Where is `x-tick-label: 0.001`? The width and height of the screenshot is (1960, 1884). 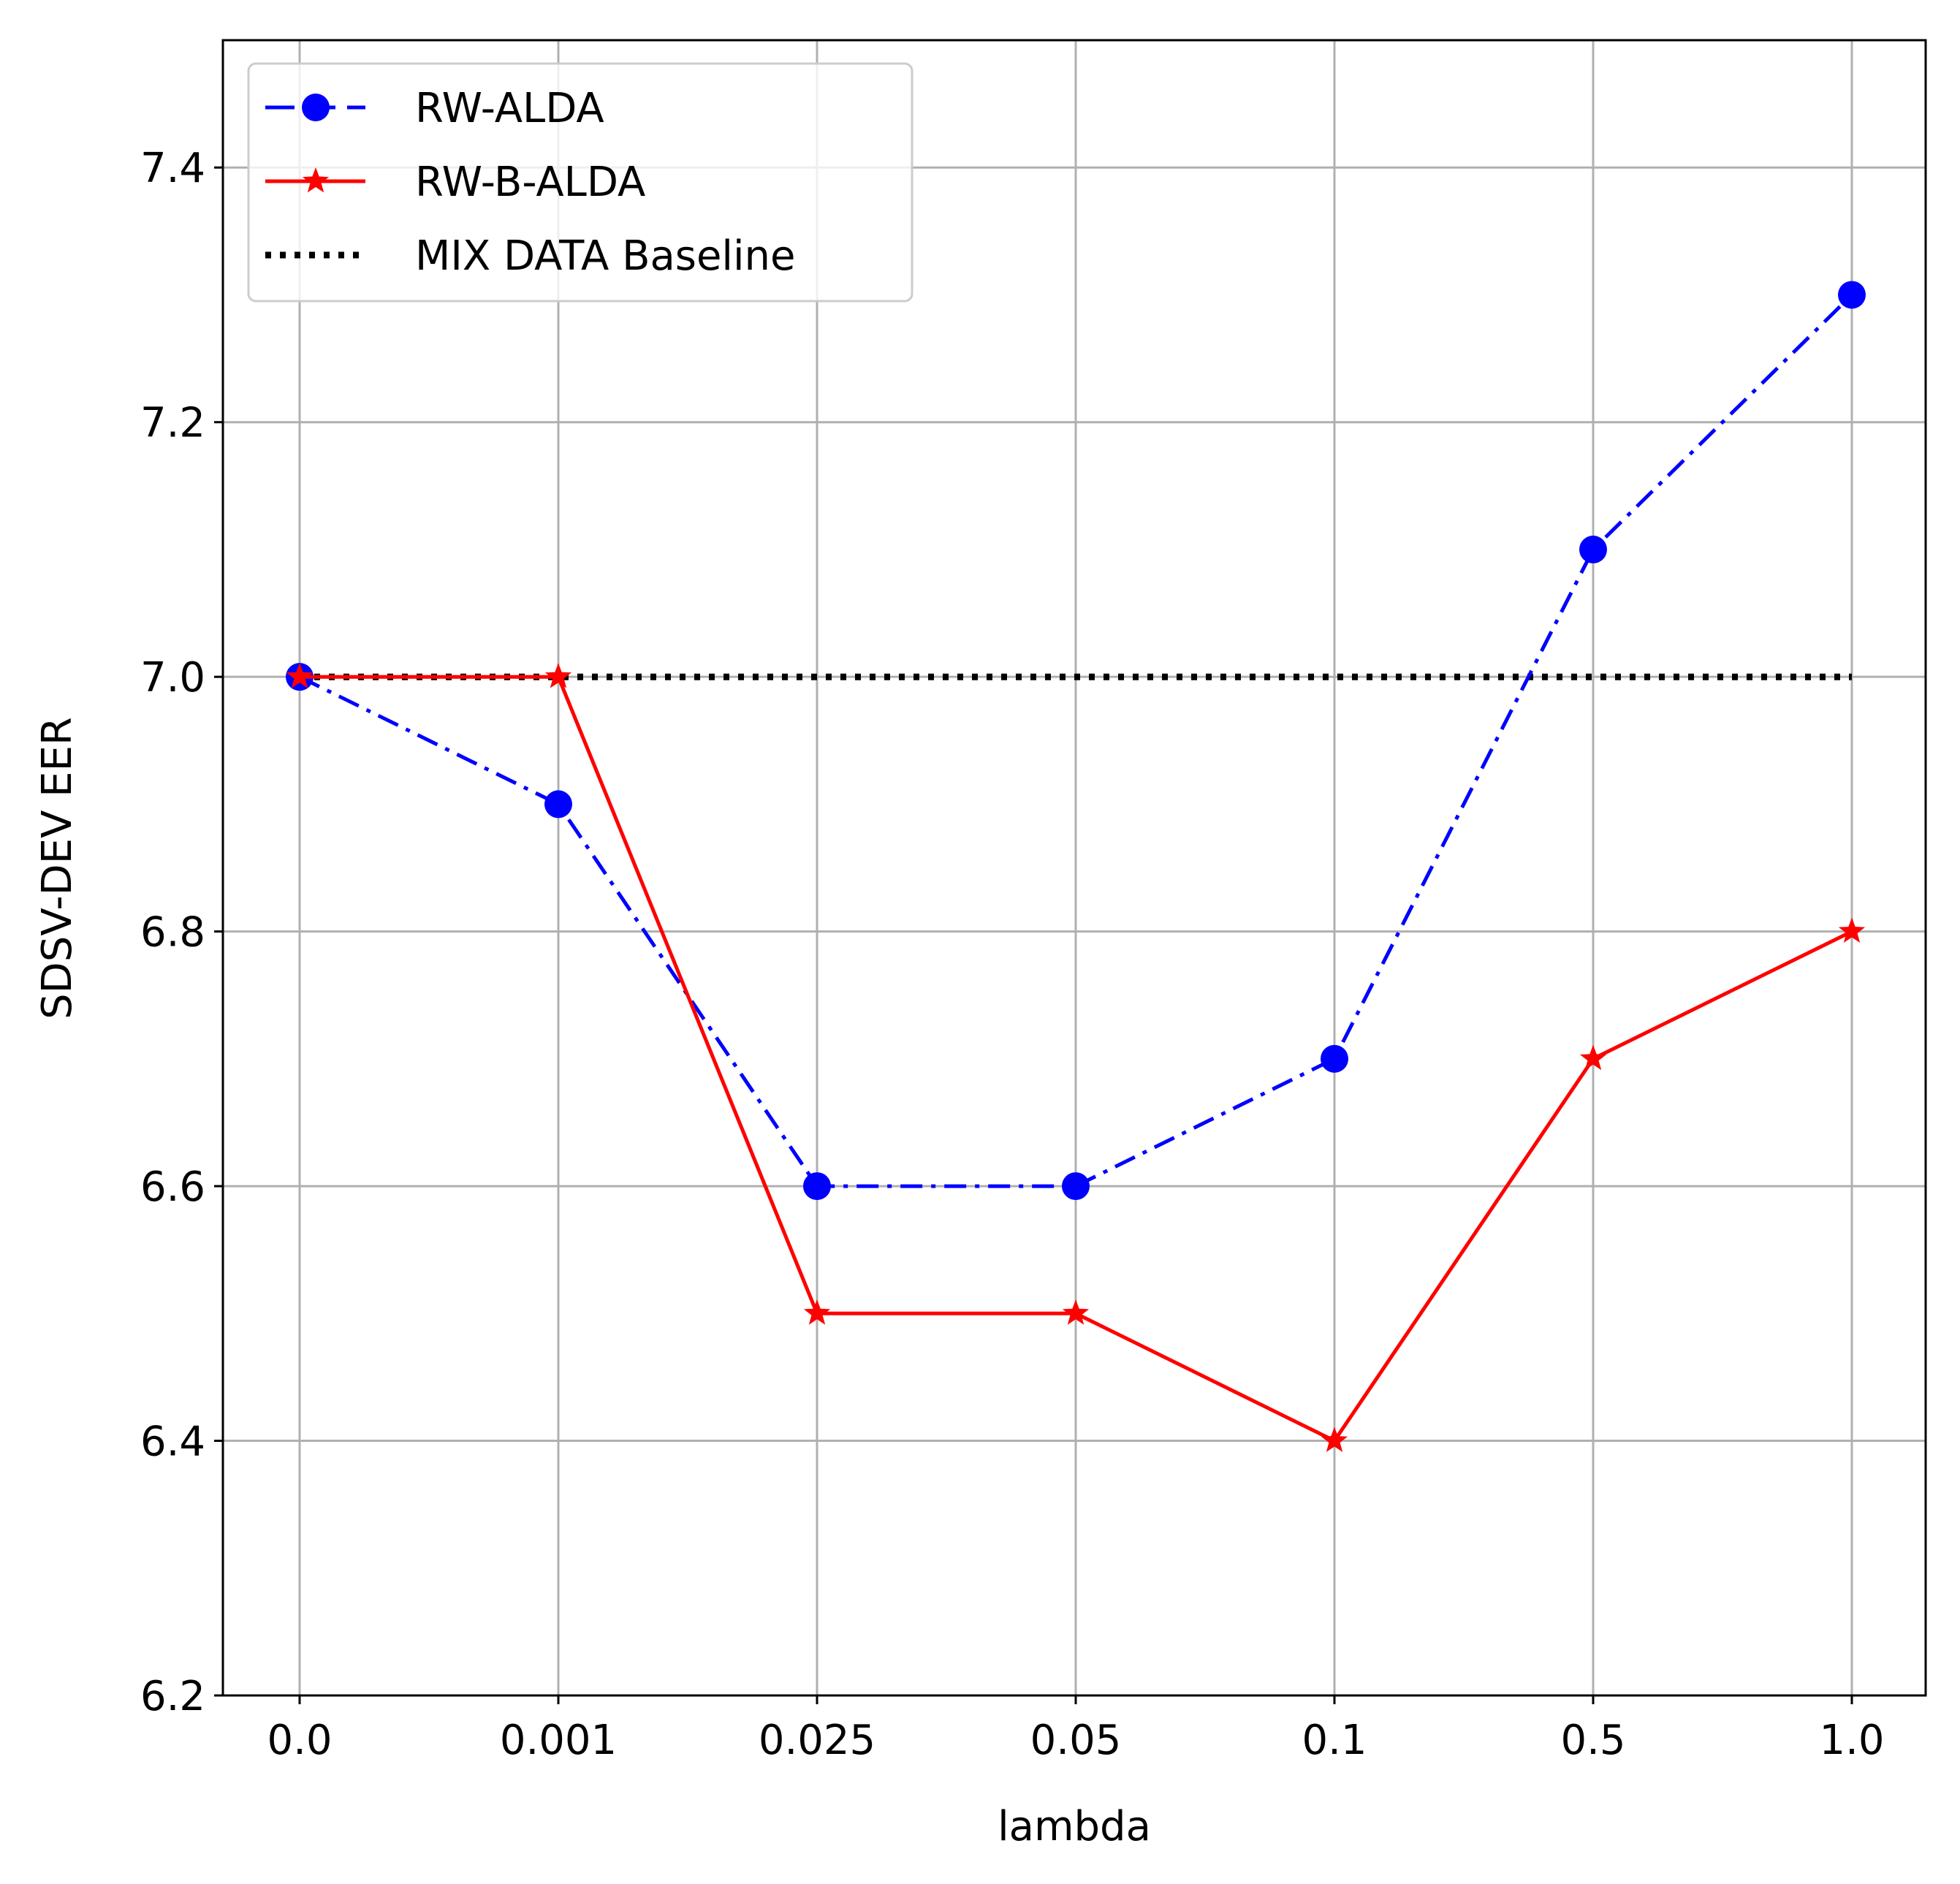
x-tick-label: 0.001 is located at coordinates (558, 1740).